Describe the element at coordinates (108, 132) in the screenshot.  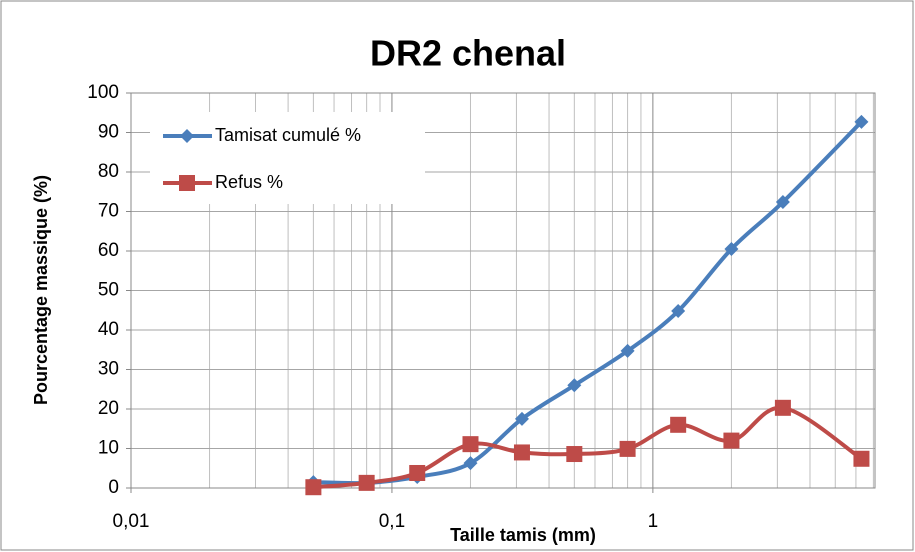
I see `y-tick-label: 90` at that location.